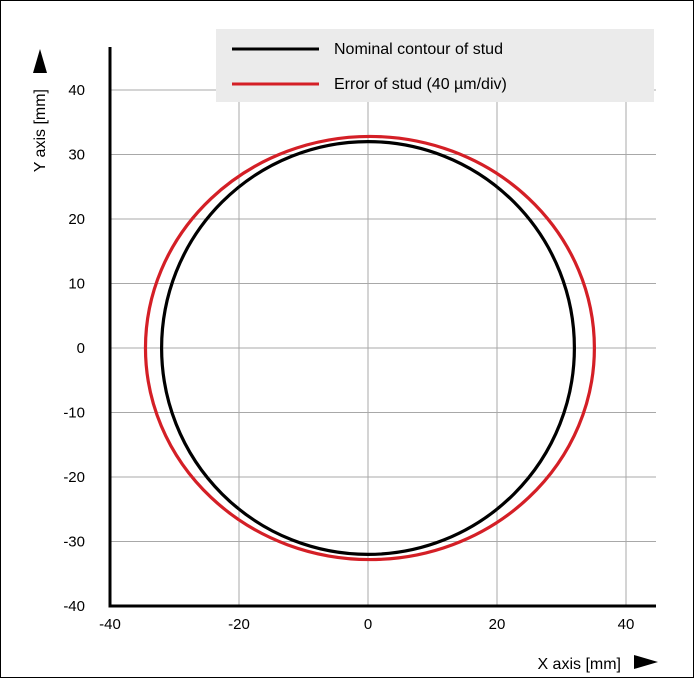 The image size is (694, 679). What do you see at coordinates (74, 542) in the screenshot?
I see `y-tick-label: -30` at bounding box center [74, 542].